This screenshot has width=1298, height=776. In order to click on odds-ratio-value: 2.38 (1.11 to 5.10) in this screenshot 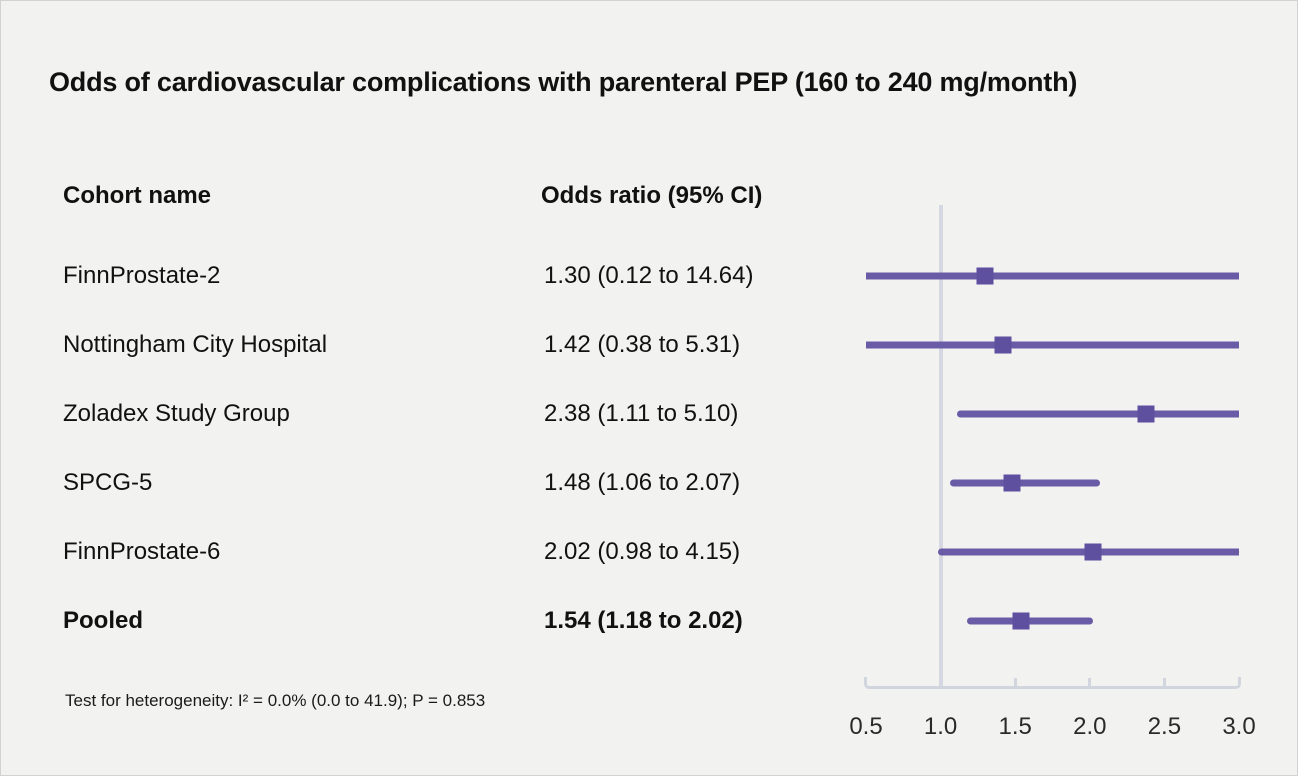, I will do `click(641, 413)`.